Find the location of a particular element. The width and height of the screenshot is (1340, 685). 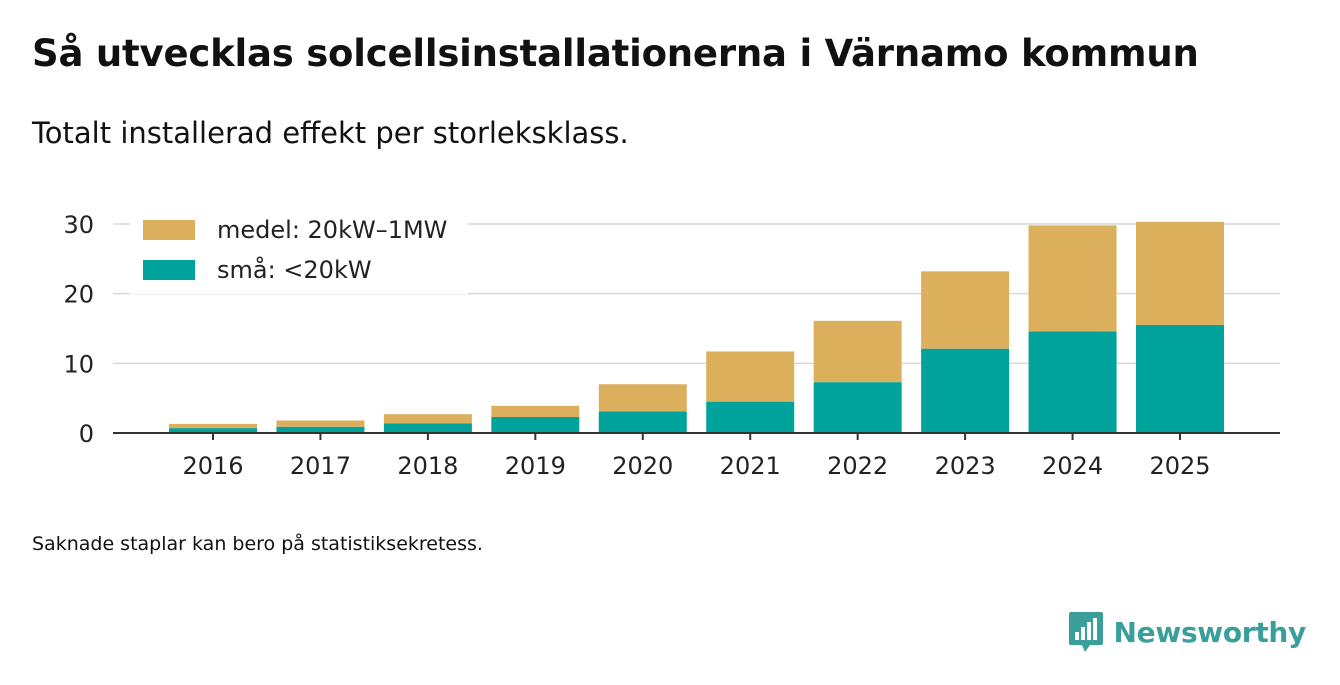

bar-2022-small is located at coordinates (857, 407).